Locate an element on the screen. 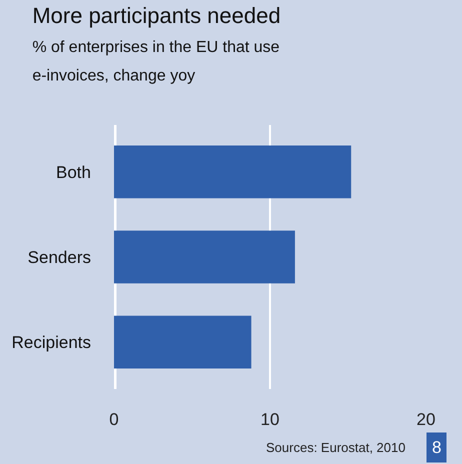 This screenshot has width=462, height=464. y-tick-label: Both is located at coordinates (73, 172).